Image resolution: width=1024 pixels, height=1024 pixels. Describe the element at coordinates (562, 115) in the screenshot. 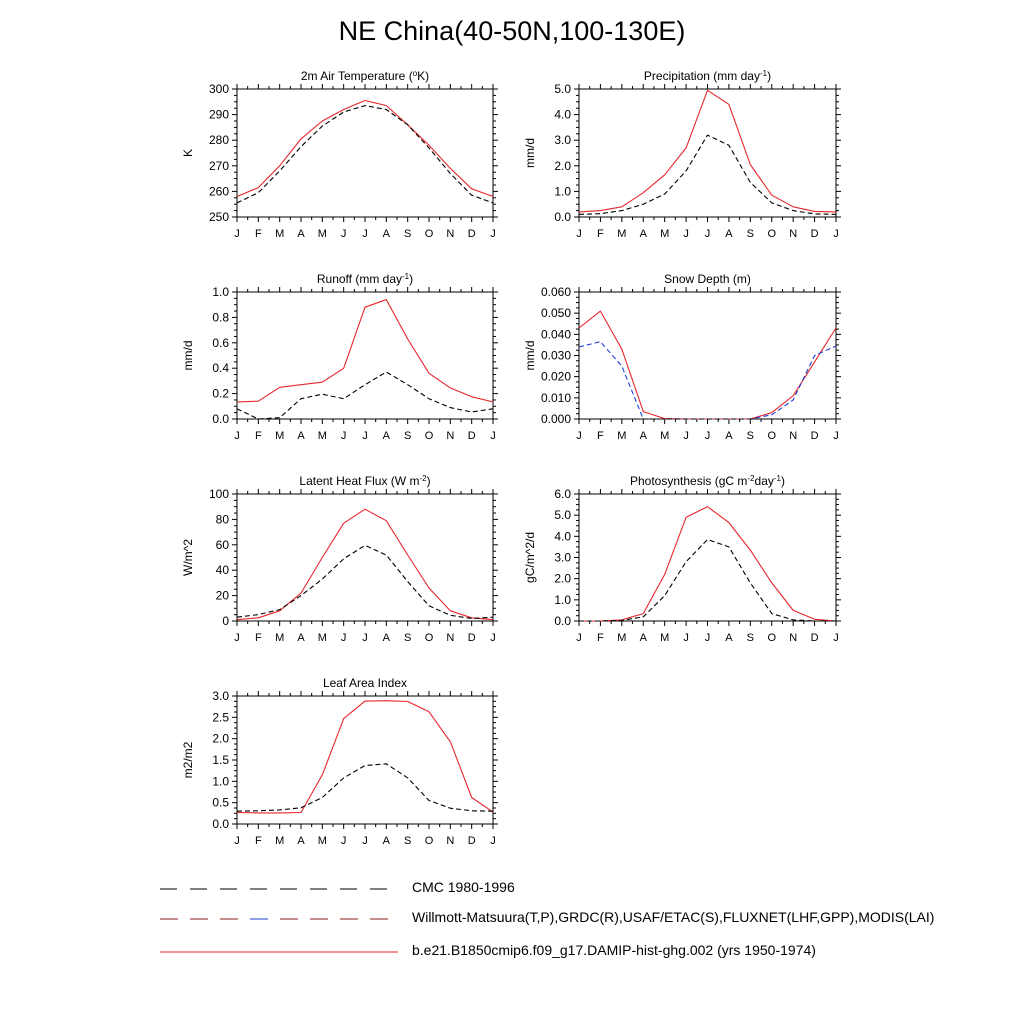

I see `y-tick-label: 4.0` at that location.